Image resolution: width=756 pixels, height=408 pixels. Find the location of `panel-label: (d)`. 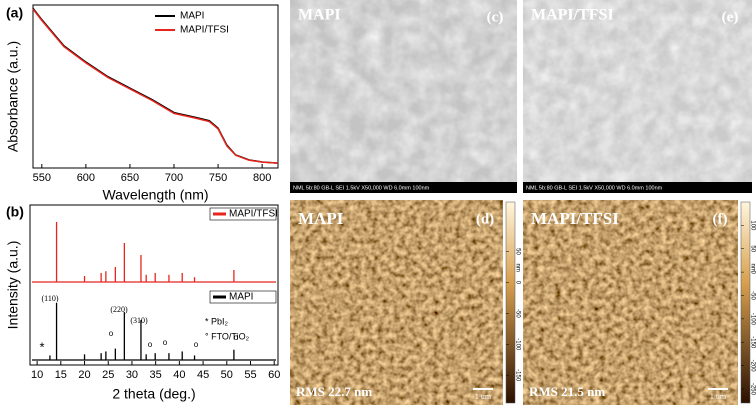

panel-label: (d) is located at coordinates (485, 219).